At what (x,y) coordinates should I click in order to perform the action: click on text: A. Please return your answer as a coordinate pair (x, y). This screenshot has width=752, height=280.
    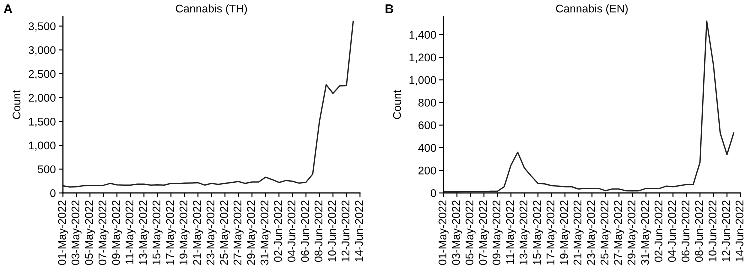
    Looking at the image, I should click on (8, 9).